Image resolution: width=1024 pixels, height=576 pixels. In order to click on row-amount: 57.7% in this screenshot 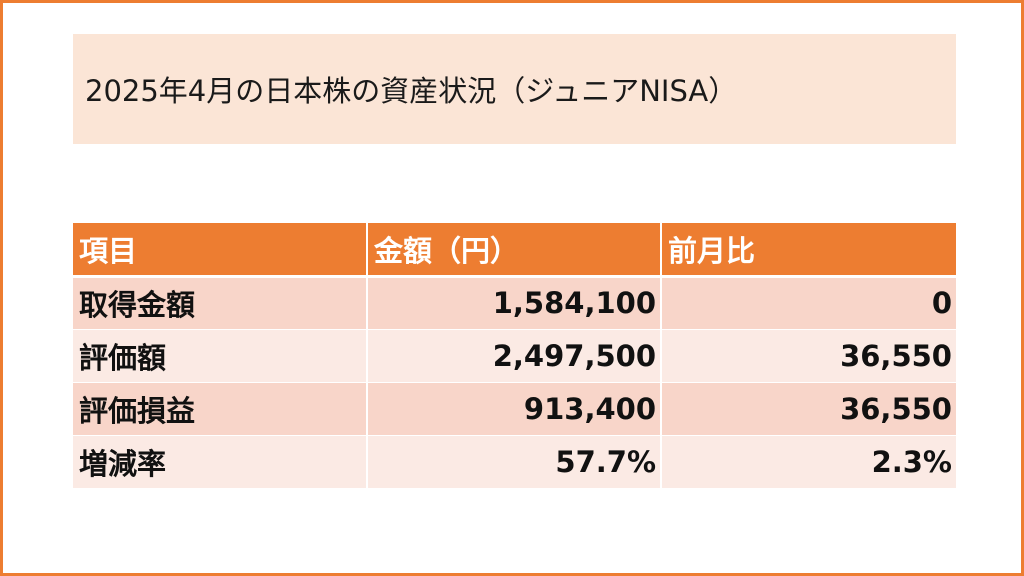, I will do `click(513, 461)`.